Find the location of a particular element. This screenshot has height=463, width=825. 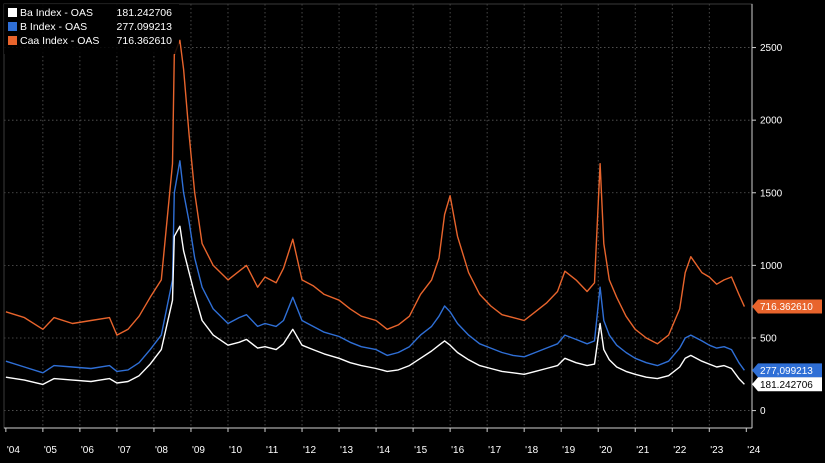

legend-swatch-caa is located at coordinates (12, 40).